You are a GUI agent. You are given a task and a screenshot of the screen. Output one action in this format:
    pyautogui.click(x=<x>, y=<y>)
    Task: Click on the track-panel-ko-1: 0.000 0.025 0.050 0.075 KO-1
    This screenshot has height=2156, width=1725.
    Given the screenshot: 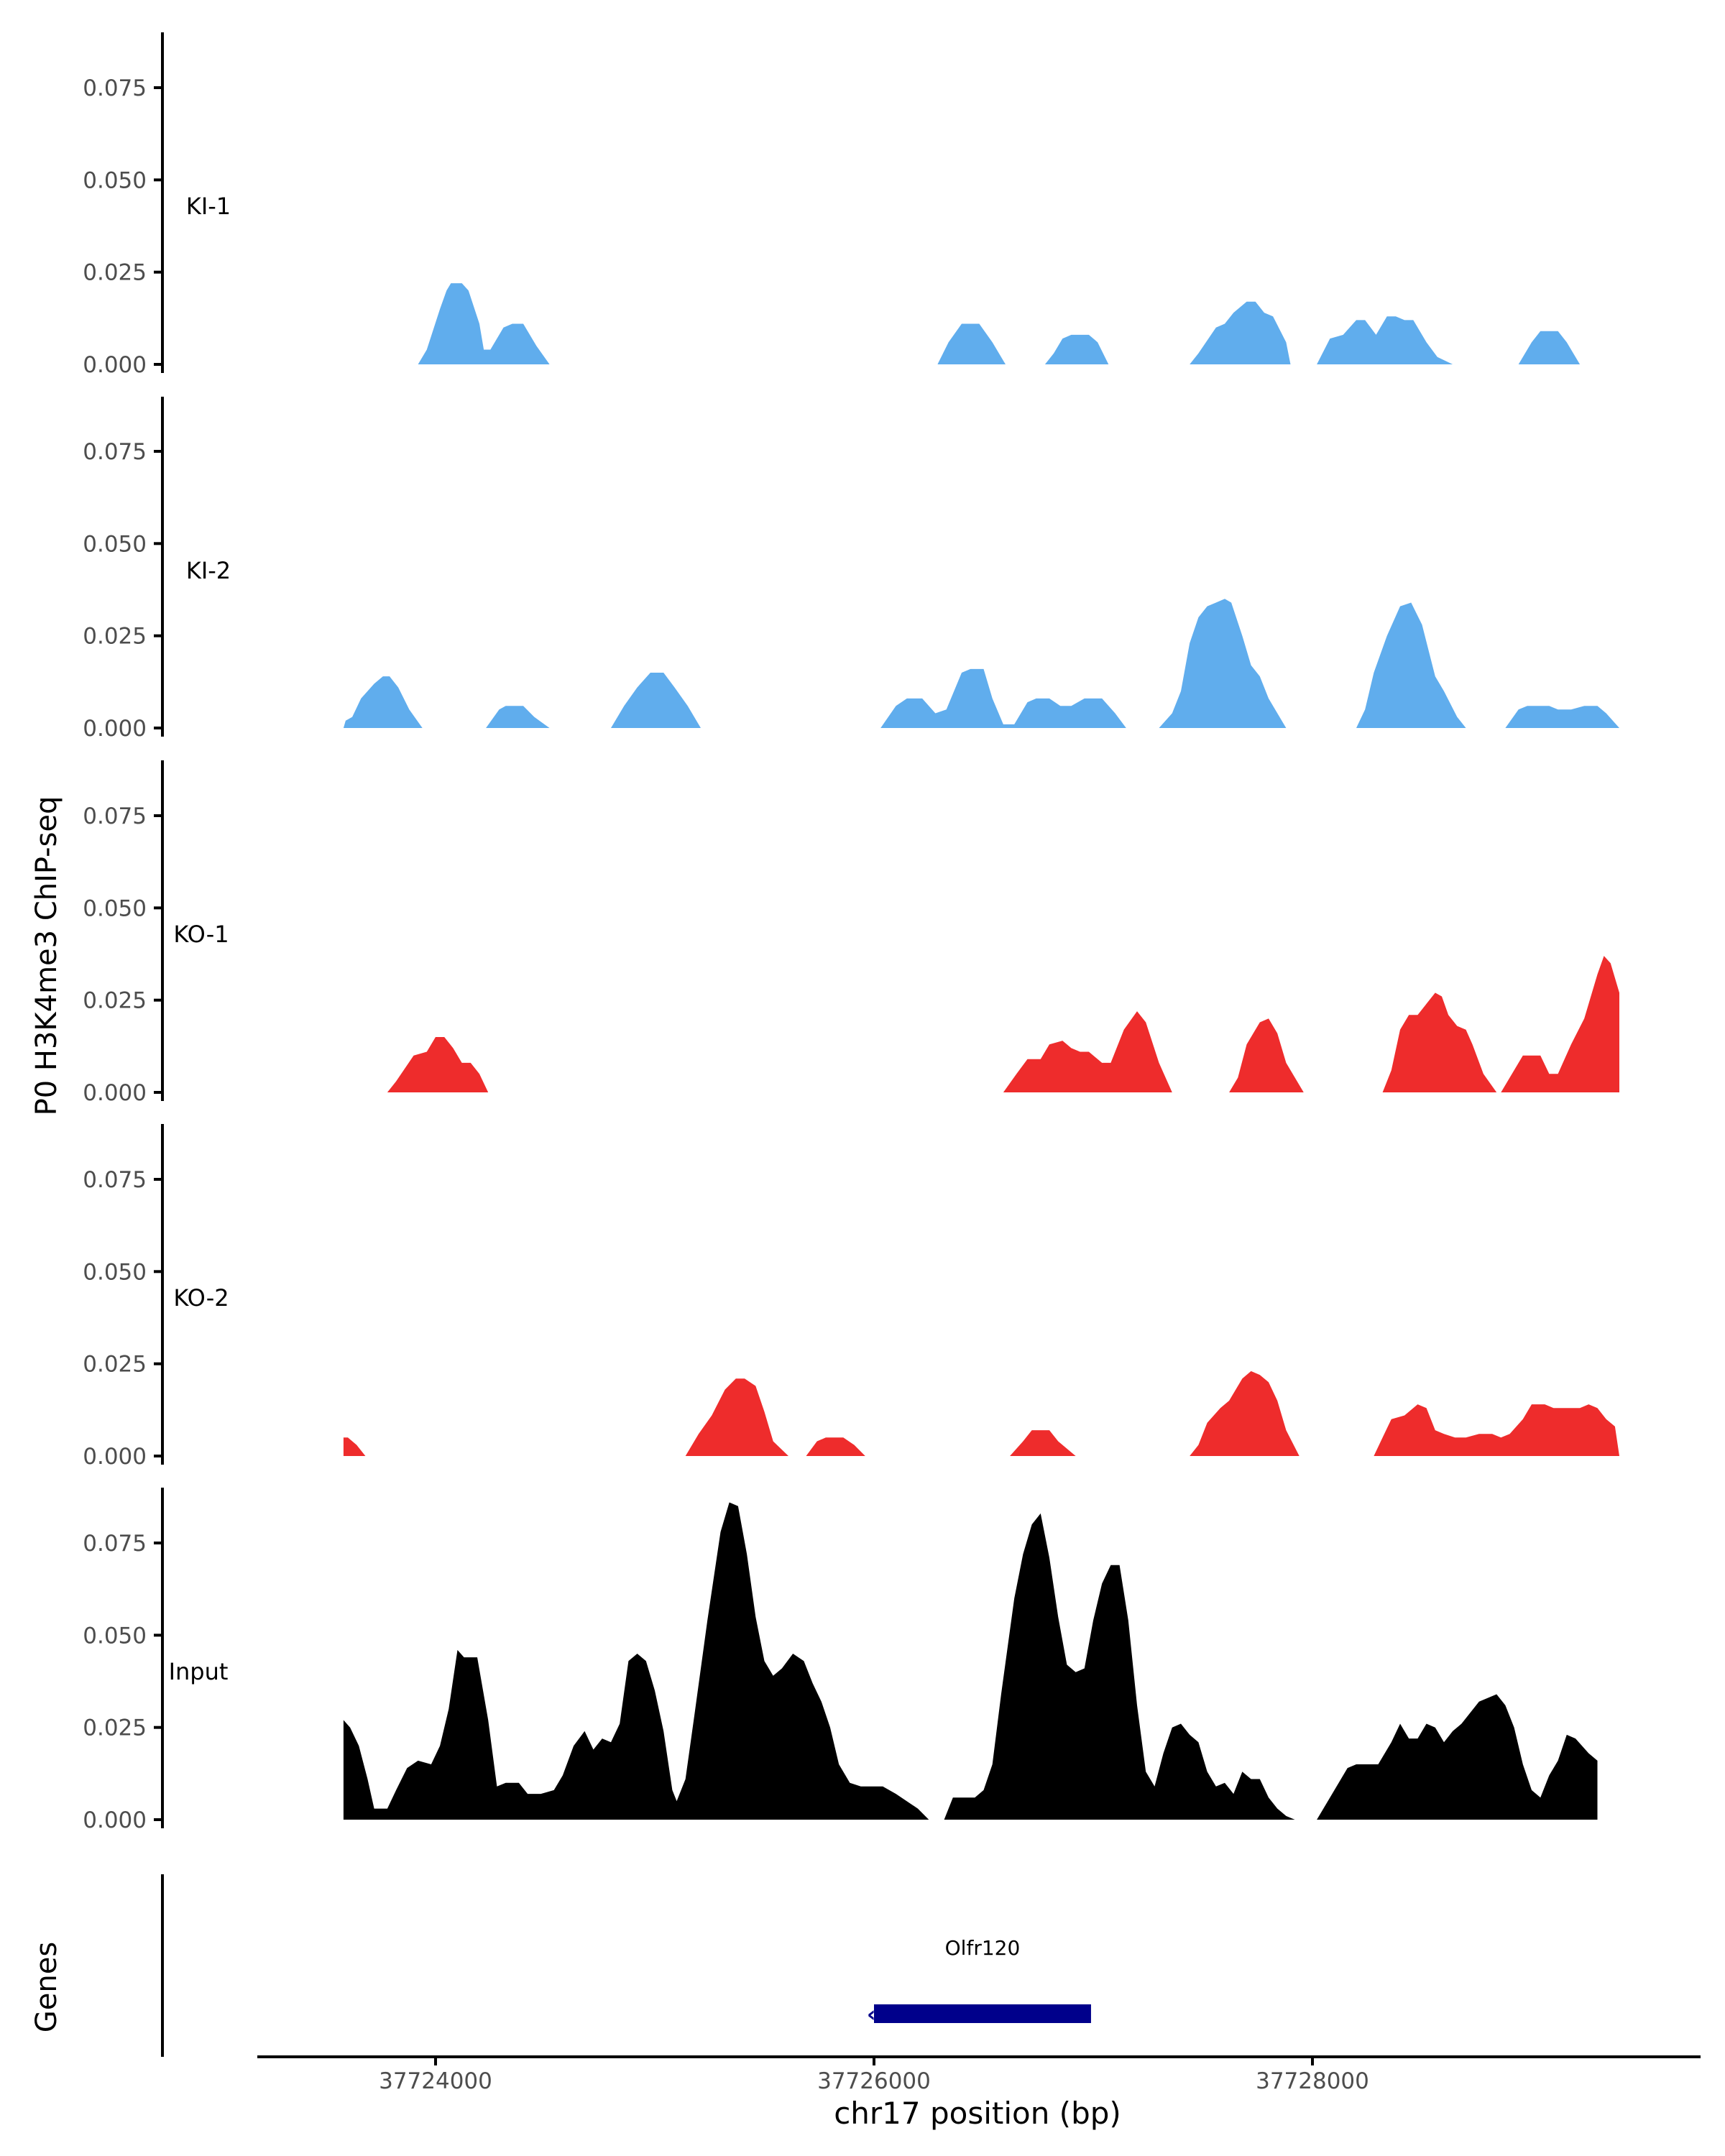 What is the action you would take?
    pyautogui.click(x=851, y=933)
    